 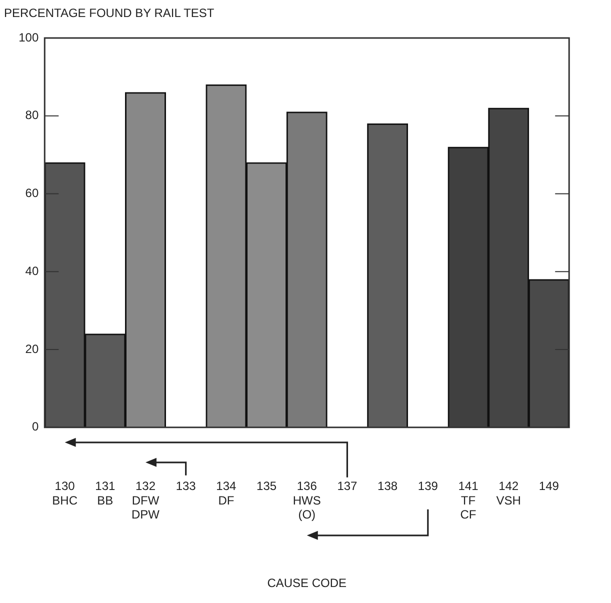 I want to click on y-tick-label: 60, so click(x=32, y=193).